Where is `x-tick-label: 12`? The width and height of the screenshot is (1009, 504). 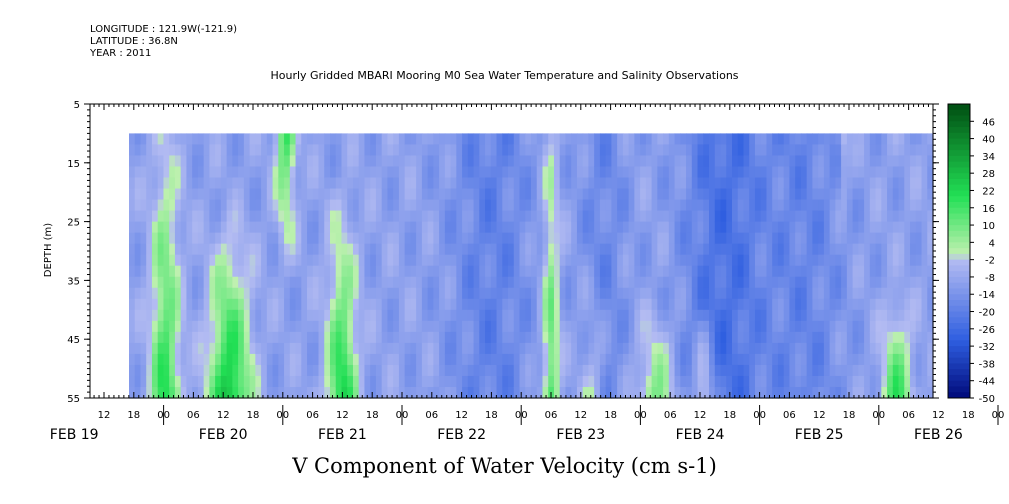 x-tick-label: 12 is located at coordinates (700, 415).